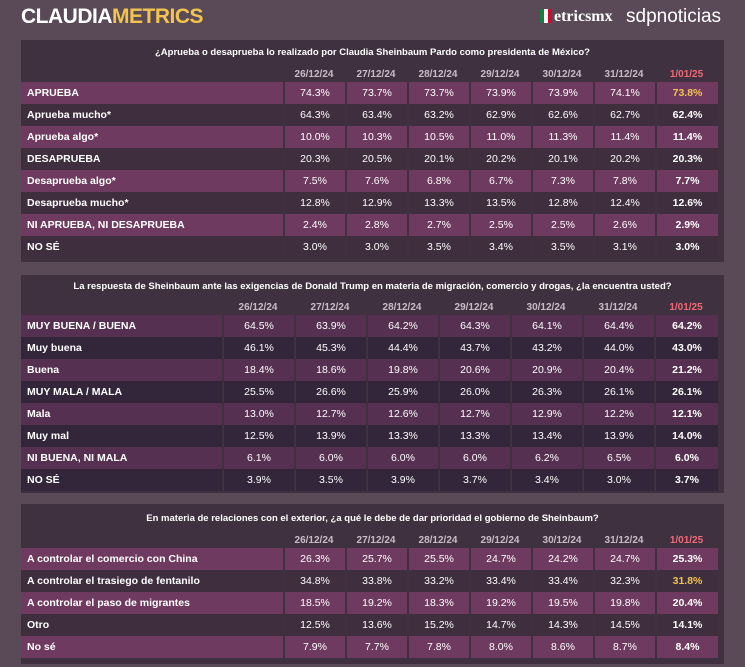 This screenshot has height=667, width=745. Describe the element at coordinates (562, 115) in the screenshot. I see `value-cell: 62.6%` at that location.